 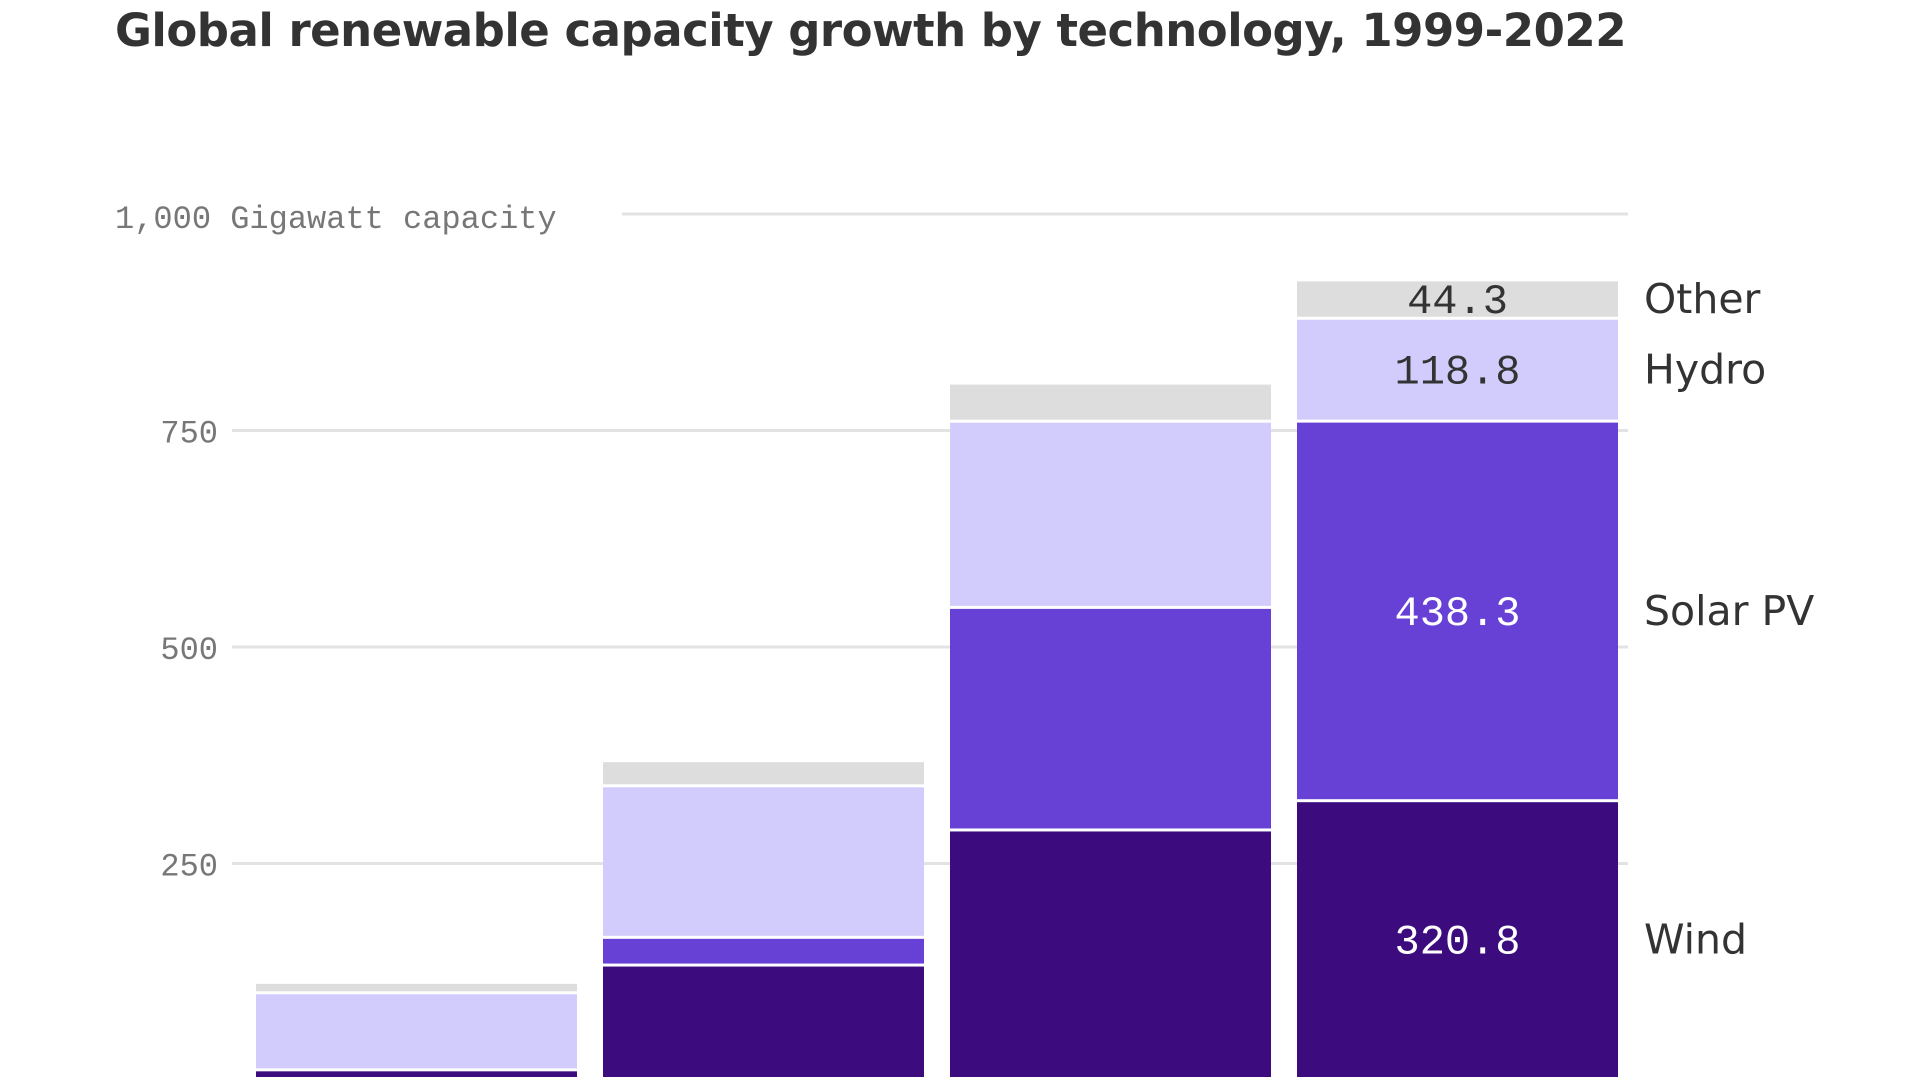 I want to click on value-labels: 320.8 438.3 118.8 44.3, so click(x=1457, y=622).